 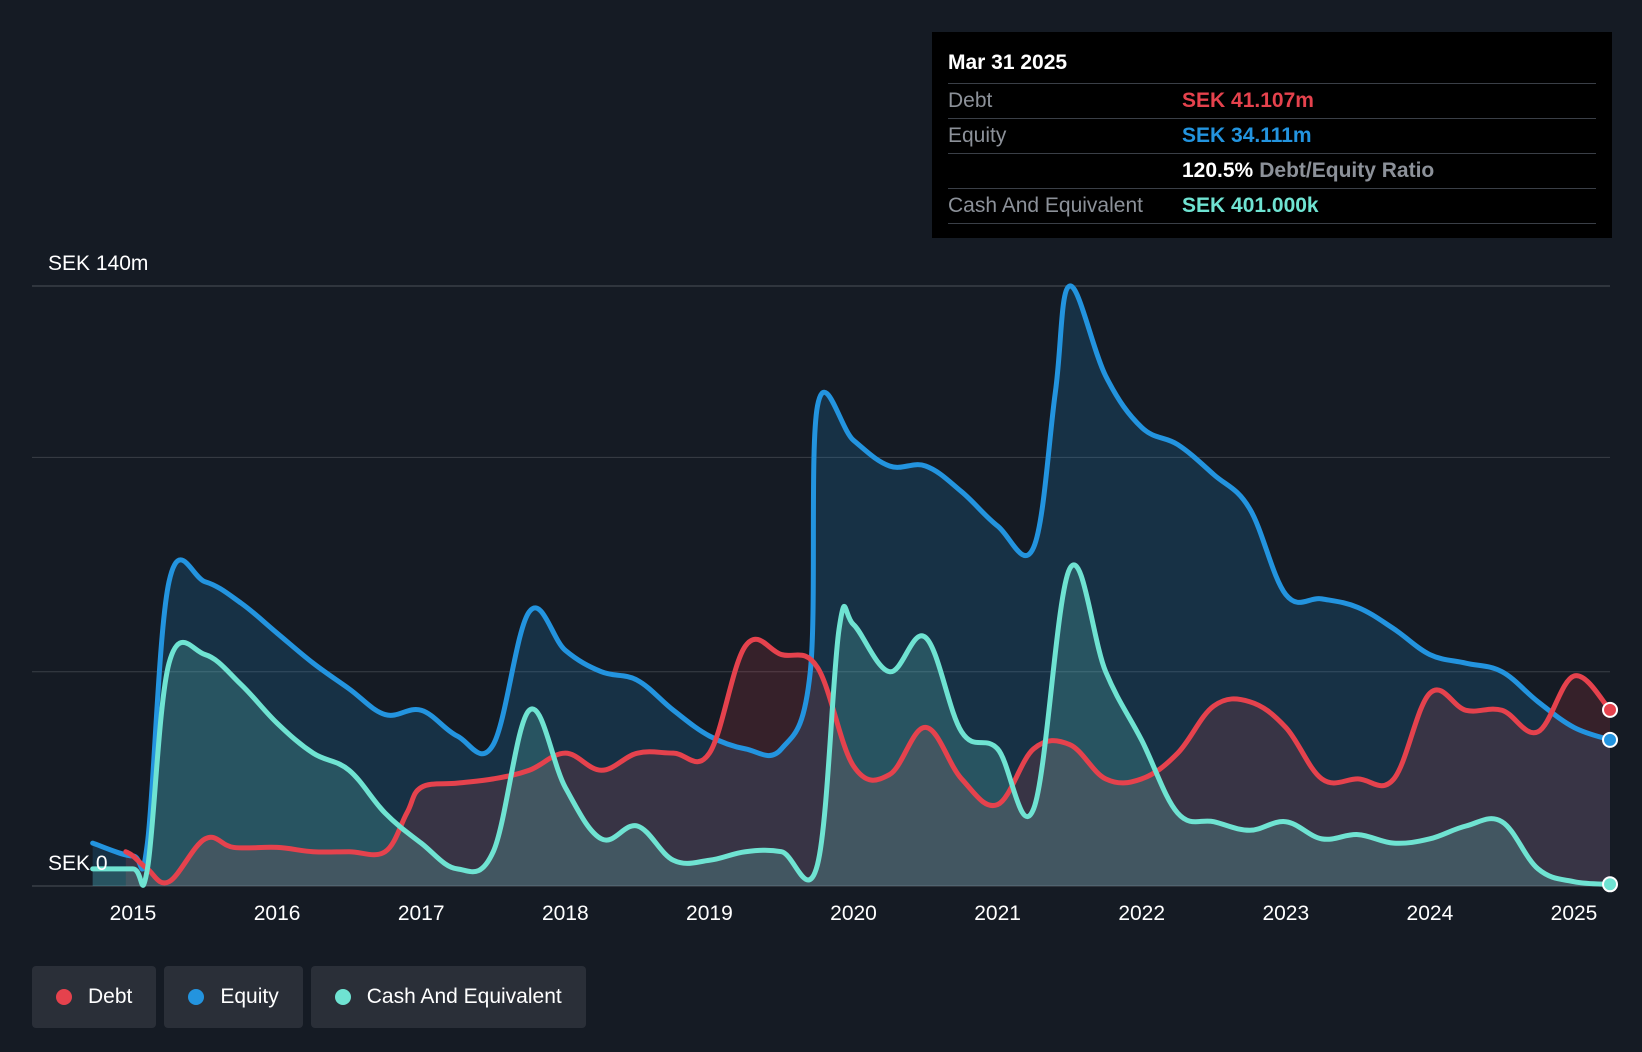 What do you see at coordinates (78, 863) in the screenshot?
I see `y-tick-label: SEK 0` at bounding box center [78, 863].